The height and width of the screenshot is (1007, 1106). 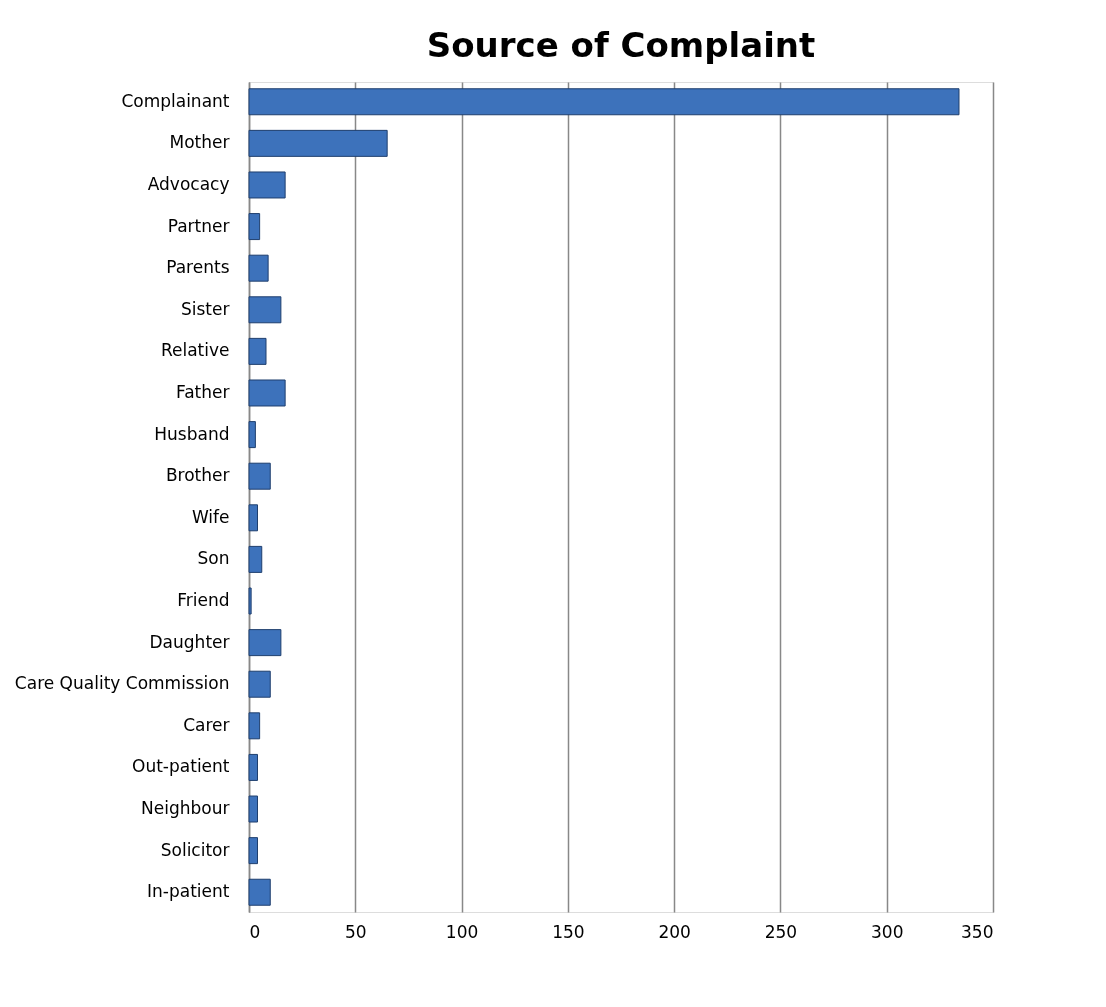 What do you see at coordinates (674, 931) in the screenshot?
I see `x-tick-label: 200` at bounding box center [674, 931].